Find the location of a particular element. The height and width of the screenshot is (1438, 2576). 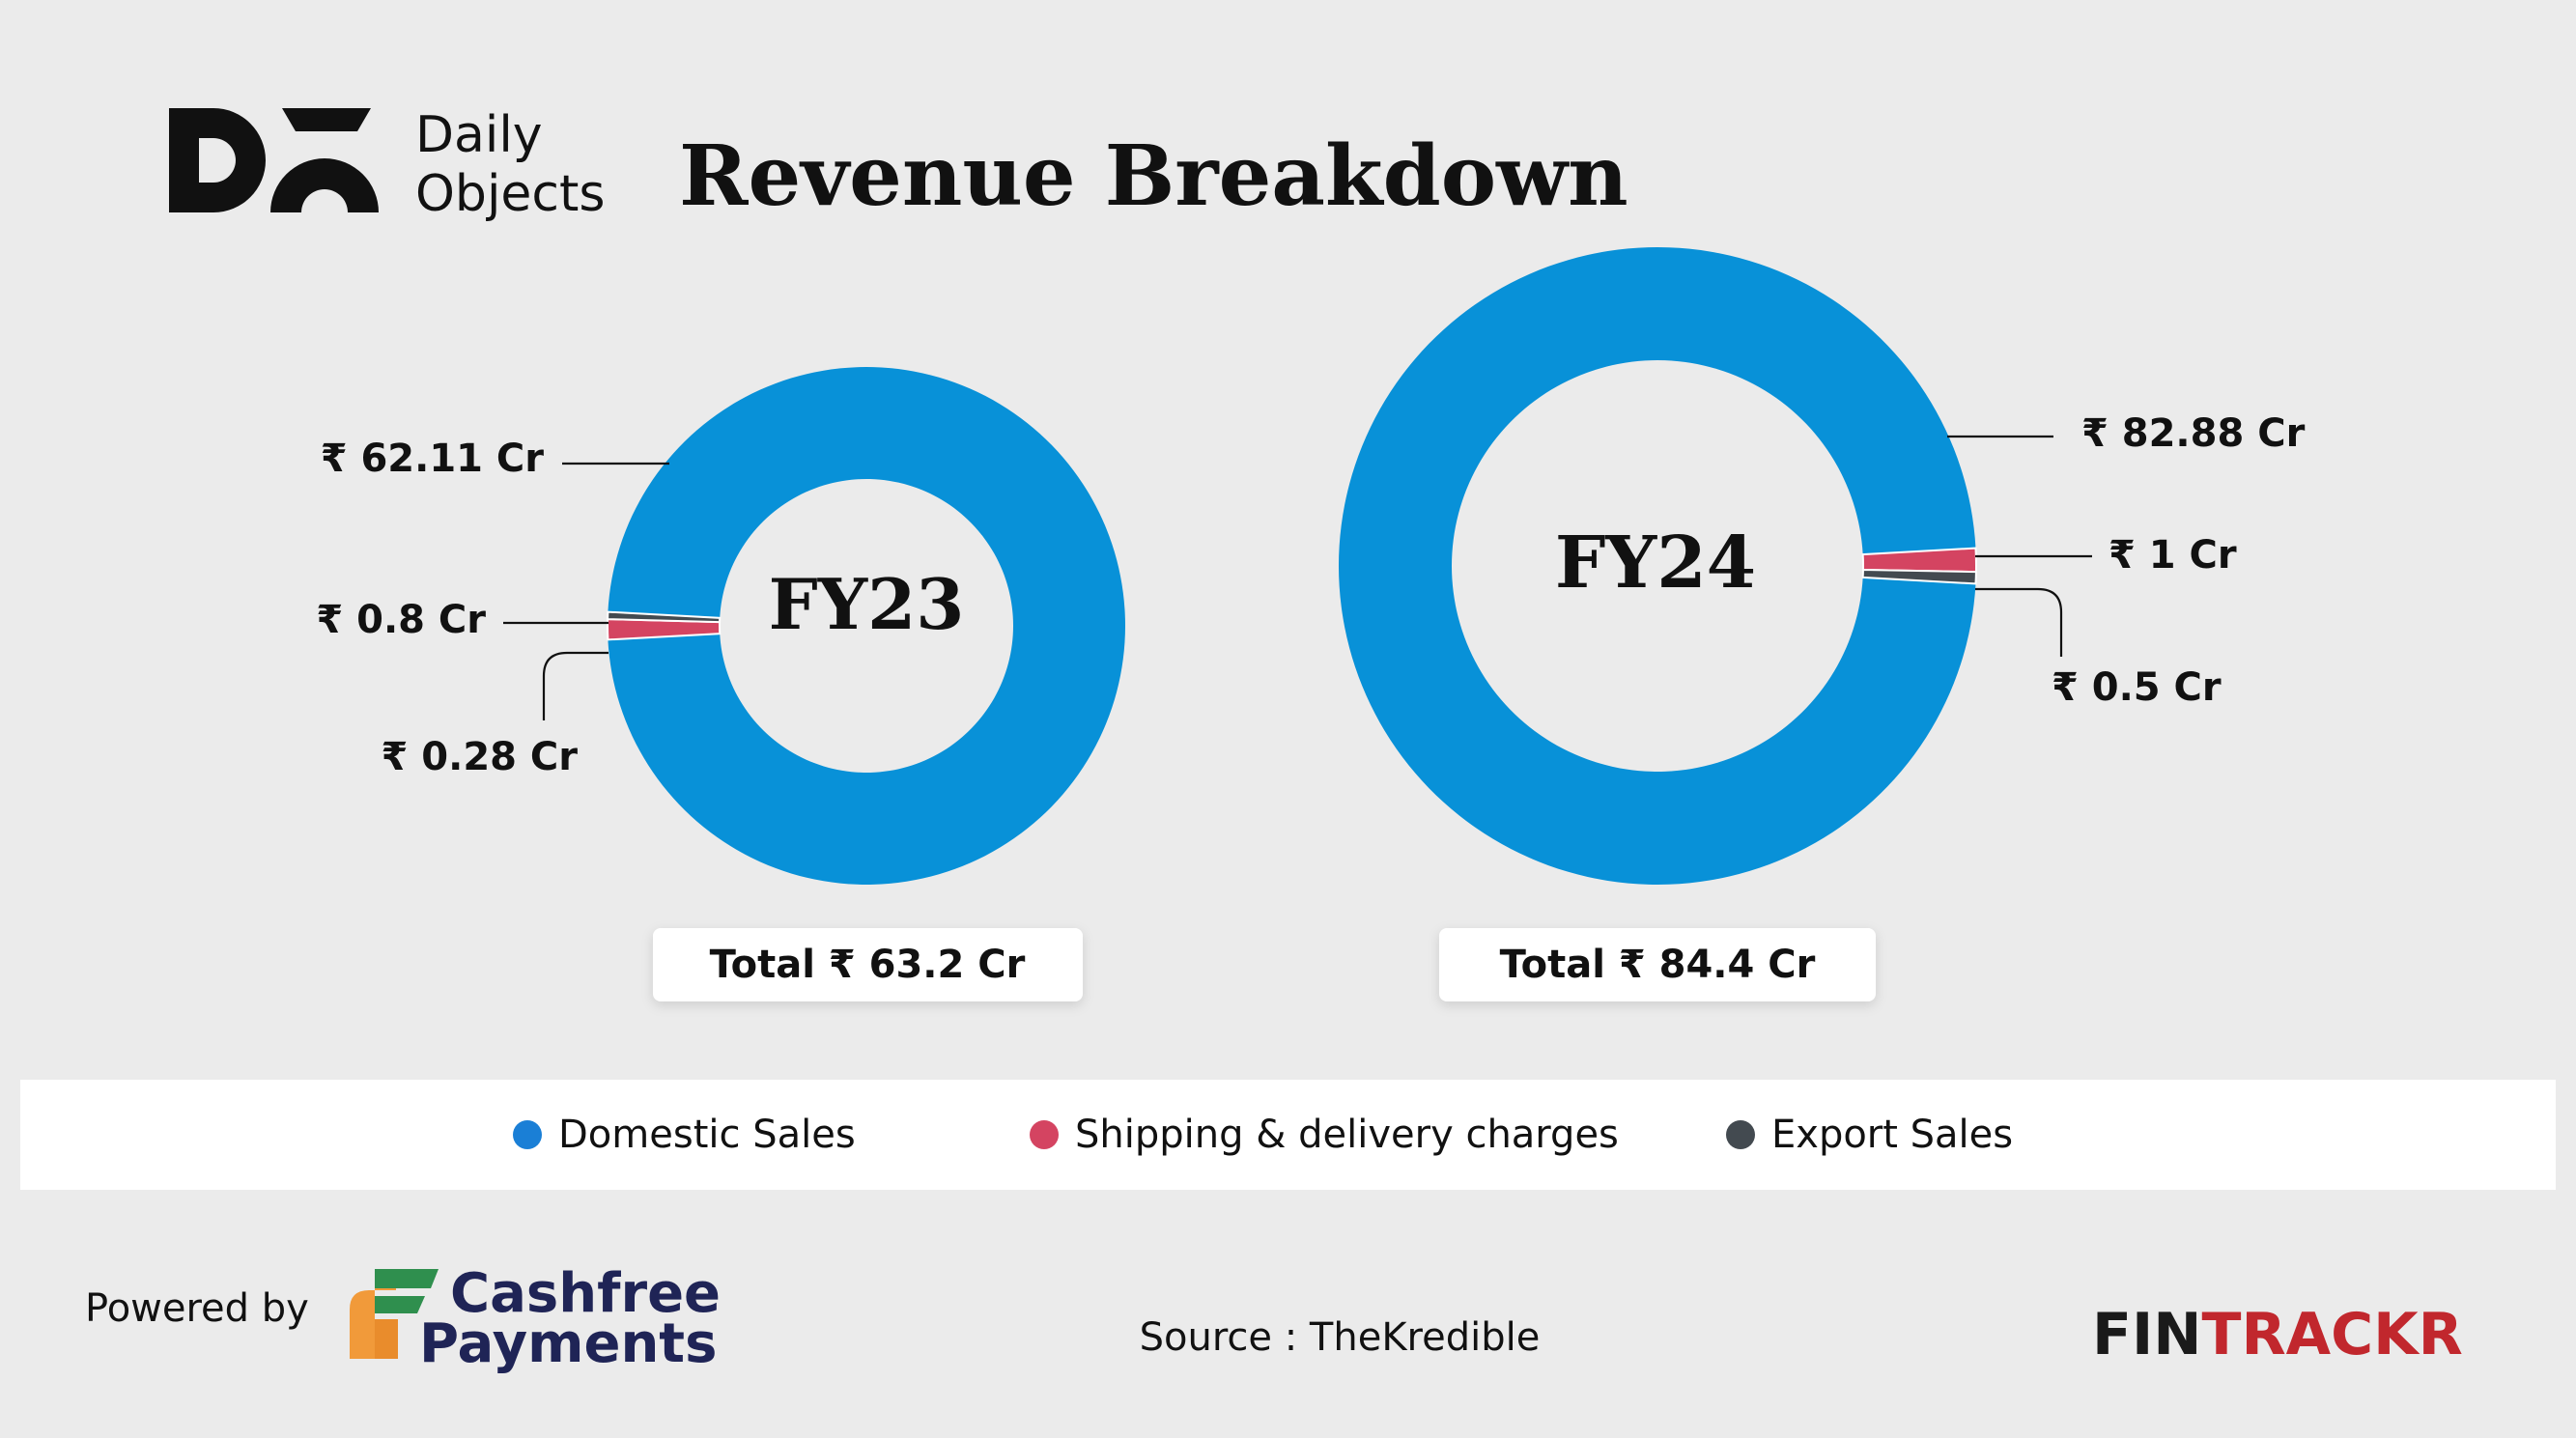

fy23-center-label: FY23 is located at coordinates (867, 604).